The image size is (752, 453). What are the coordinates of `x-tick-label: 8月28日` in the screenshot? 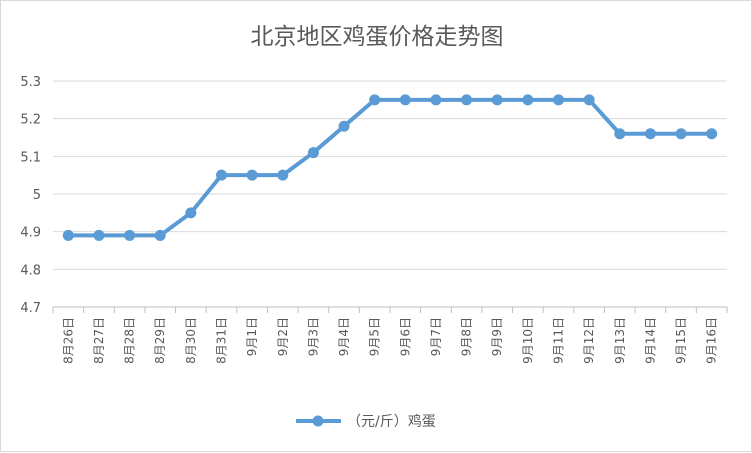 It's located at (130, 340).